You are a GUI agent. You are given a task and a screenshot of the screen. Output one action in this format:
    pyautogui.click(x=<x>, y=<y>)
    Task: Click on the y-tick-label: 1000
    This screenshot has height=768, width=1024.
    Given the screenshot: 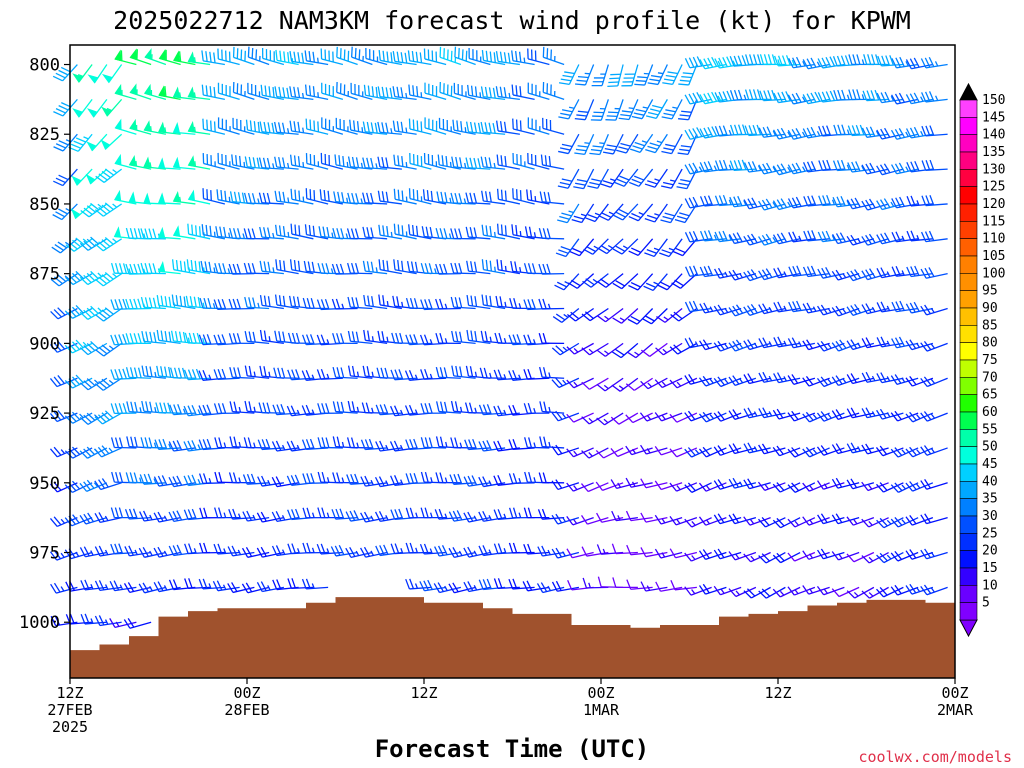 What is the action you would take?
    pyautogui.click(x=39, y=623)
    